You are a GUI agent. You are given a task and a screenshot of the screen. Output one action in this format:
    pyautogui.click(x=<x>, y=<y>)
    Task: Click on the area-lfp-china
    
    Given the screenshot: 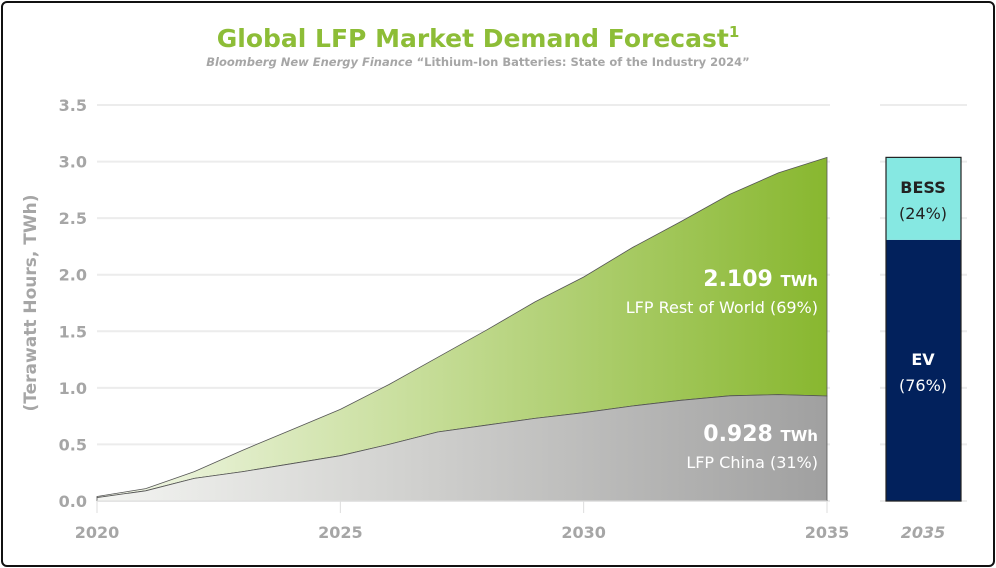 What is the action you would take?
    pyautogui.click(x=462, y=448)
    